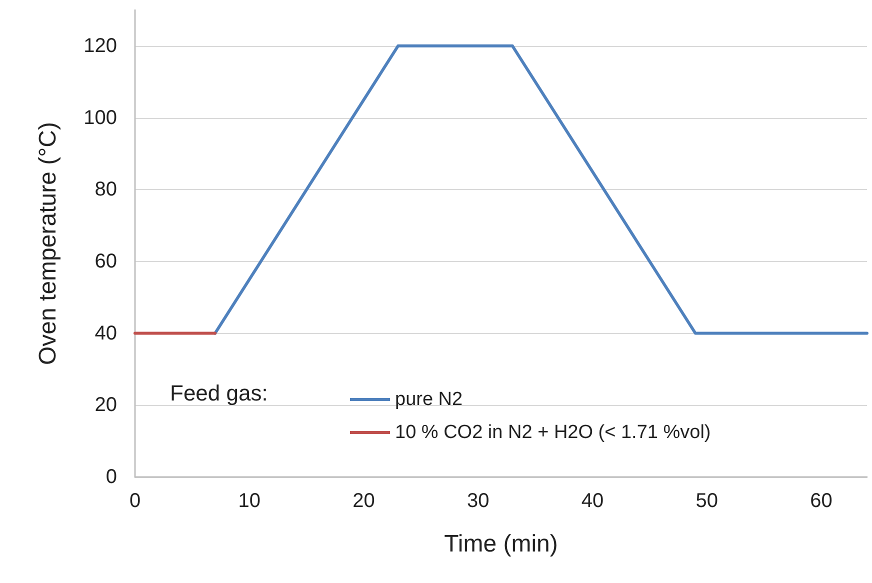  Describe the element at coordinates (105, 405) in the screenshot. I see `y-tick-label: 20` at that location.